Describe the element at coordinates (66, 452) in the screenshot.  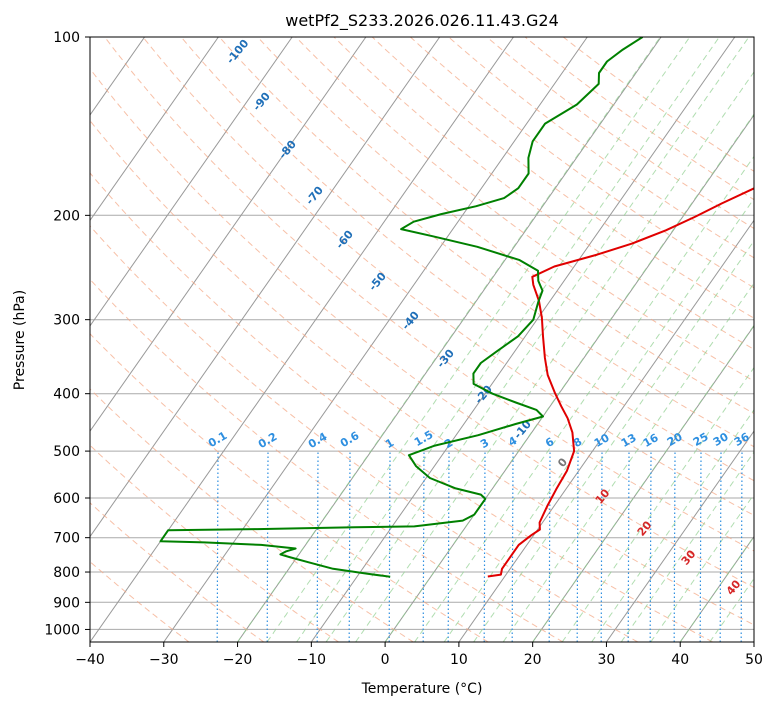
I see `y-tick-label: 500` at that location.